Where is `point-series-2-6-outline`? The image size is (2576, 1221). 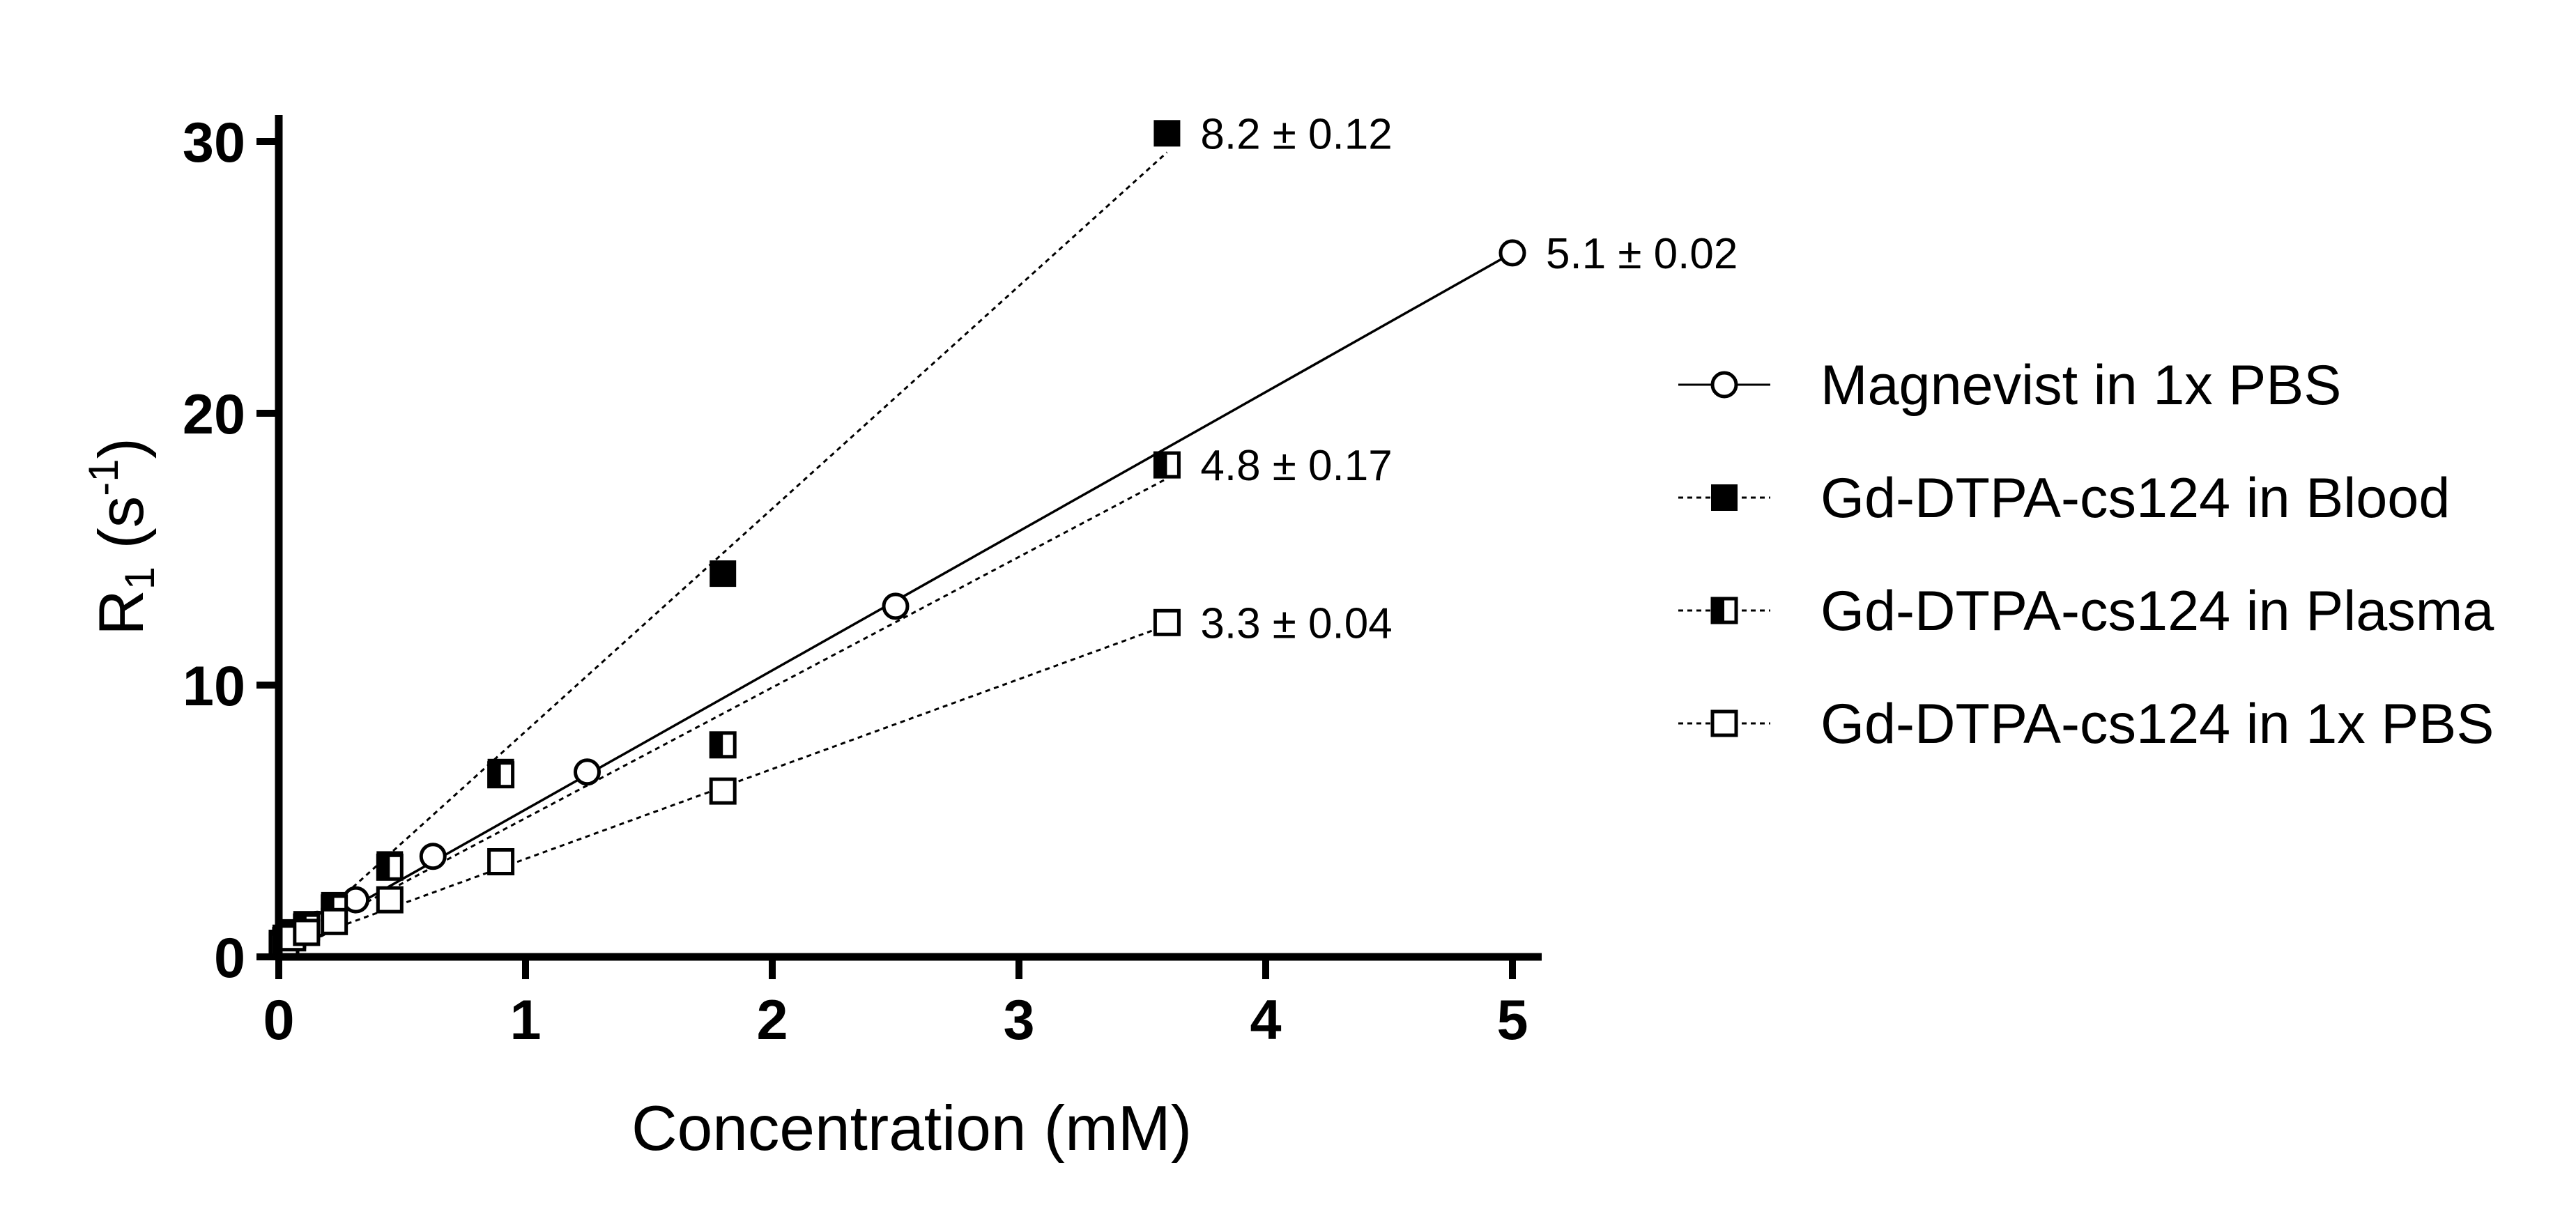
point-series-2-6-outline is located at coordinates (501, 775).